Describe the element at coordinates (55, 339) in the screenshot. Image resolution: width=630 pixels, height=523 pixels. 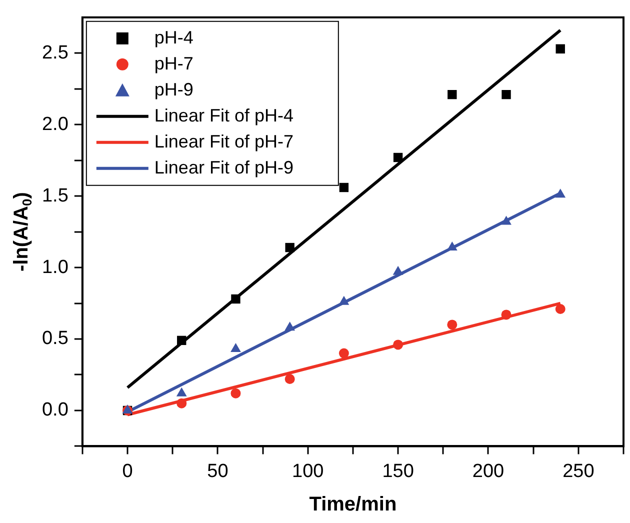
I see `y-tick-label: 0.5` at that location.